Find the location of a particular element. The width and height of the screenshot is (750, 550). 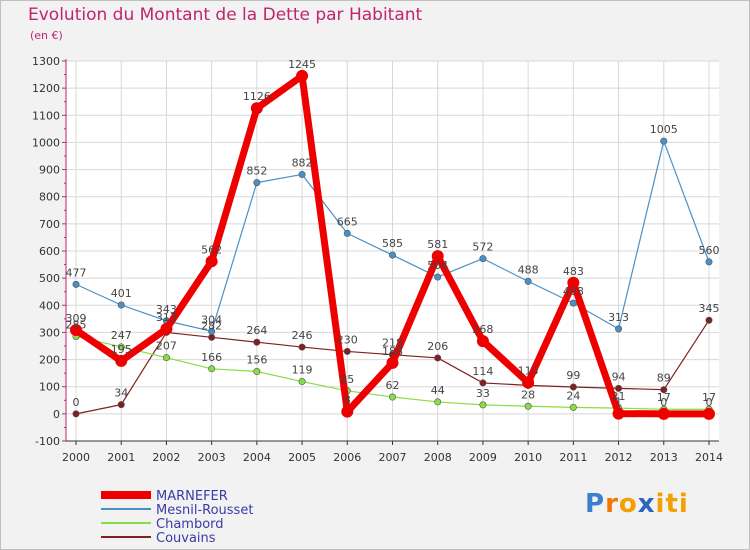

data-label: 119 is located at coordinates (302, 370).